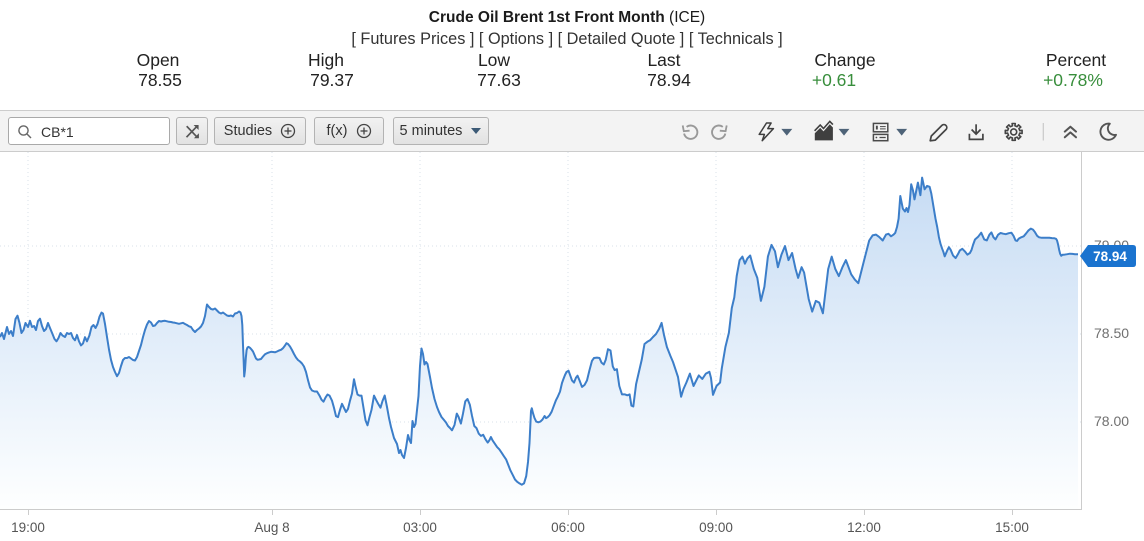 The image size is (1144, 541). Describe the element at coordinates (1111, 421) in the screenshot. I see `svg-text: 78.00` at that location.